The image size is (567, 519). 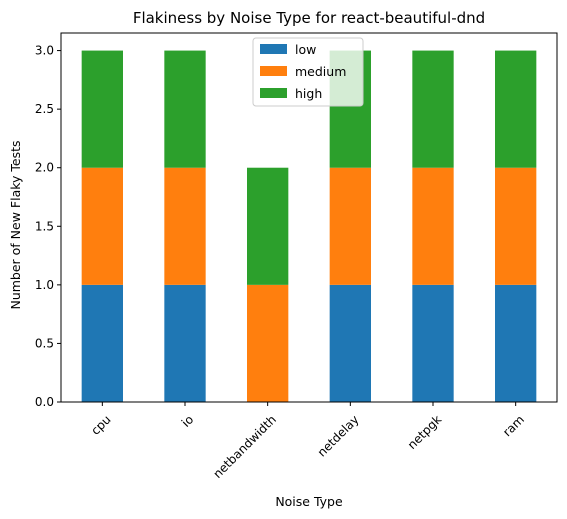 What do you see at coordinates (268, 226) in the screenshot?
I see `bar-netbandwidth-high` at bounding box center [268, 226].